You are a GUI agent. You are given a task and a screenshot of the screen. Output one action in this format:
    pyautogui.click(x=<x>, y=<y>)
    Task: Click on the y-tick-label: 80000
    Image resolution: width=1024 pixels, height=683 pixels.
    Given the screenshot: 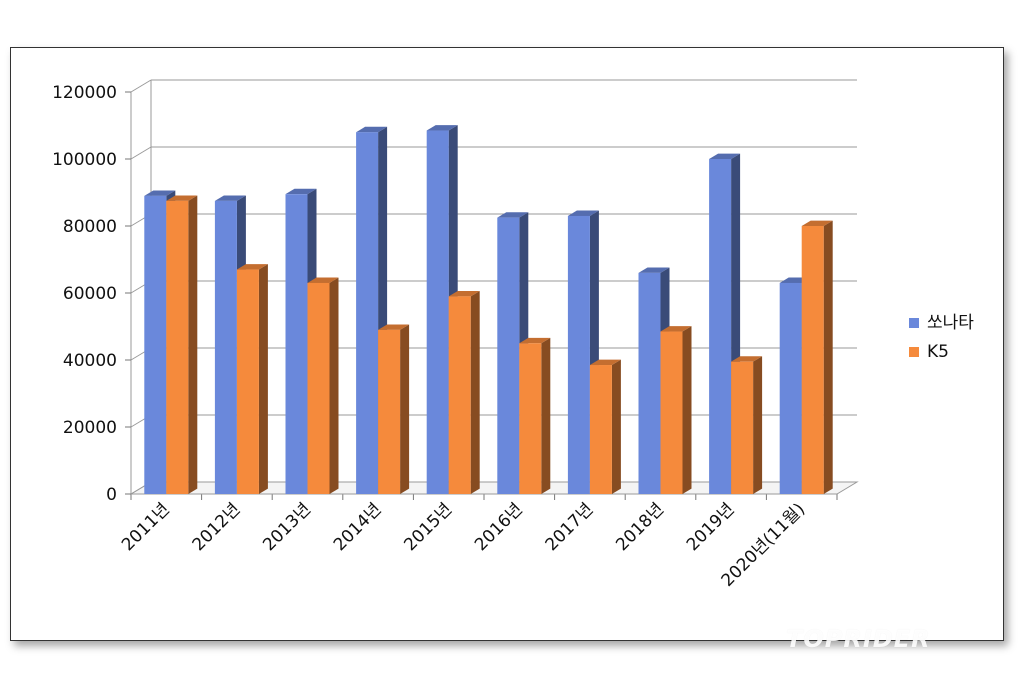 What is the action you would take?
    pyautogui.click(x=90, y=227)
    